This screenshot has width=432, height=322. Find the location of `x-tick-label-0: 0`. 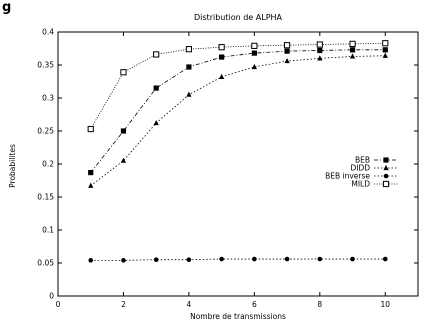

x-tick-label-0: 0 is located at coordinates (58, 304).